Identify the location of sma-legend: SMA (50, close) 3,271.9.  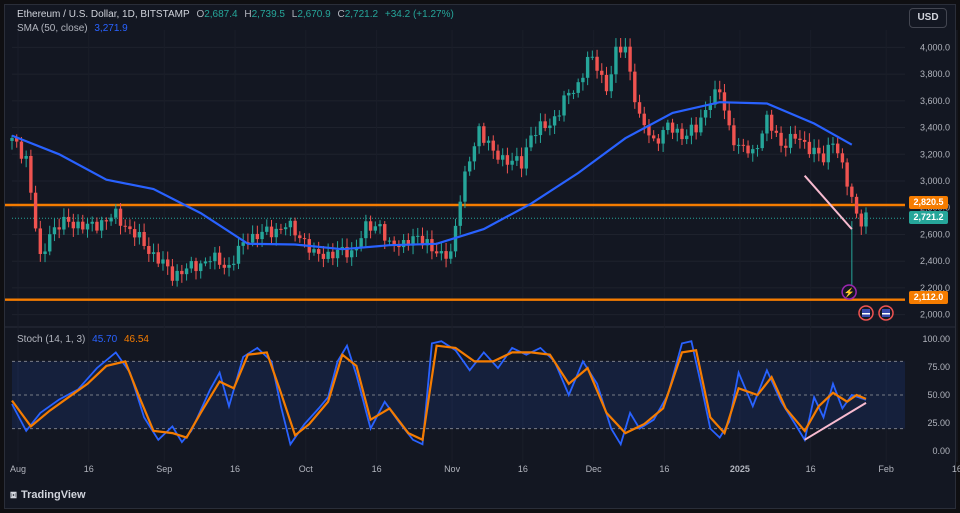
(74, 28).